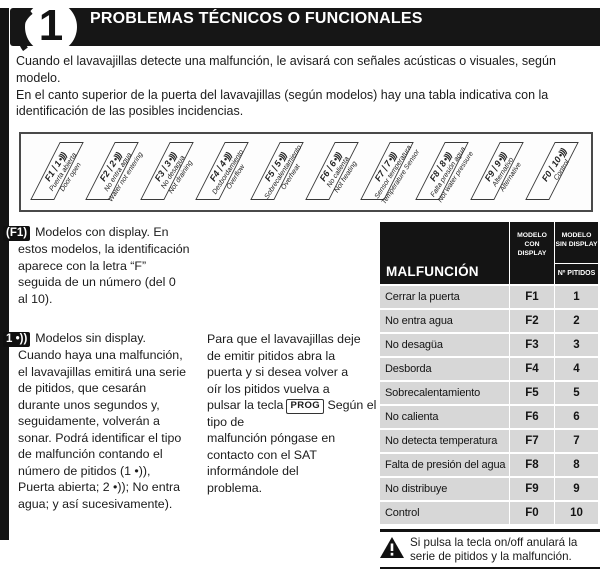  Describe the element at coordinates (489, 321) in the screenshot. I see `table-row: No entra agua F2 2` at that location.